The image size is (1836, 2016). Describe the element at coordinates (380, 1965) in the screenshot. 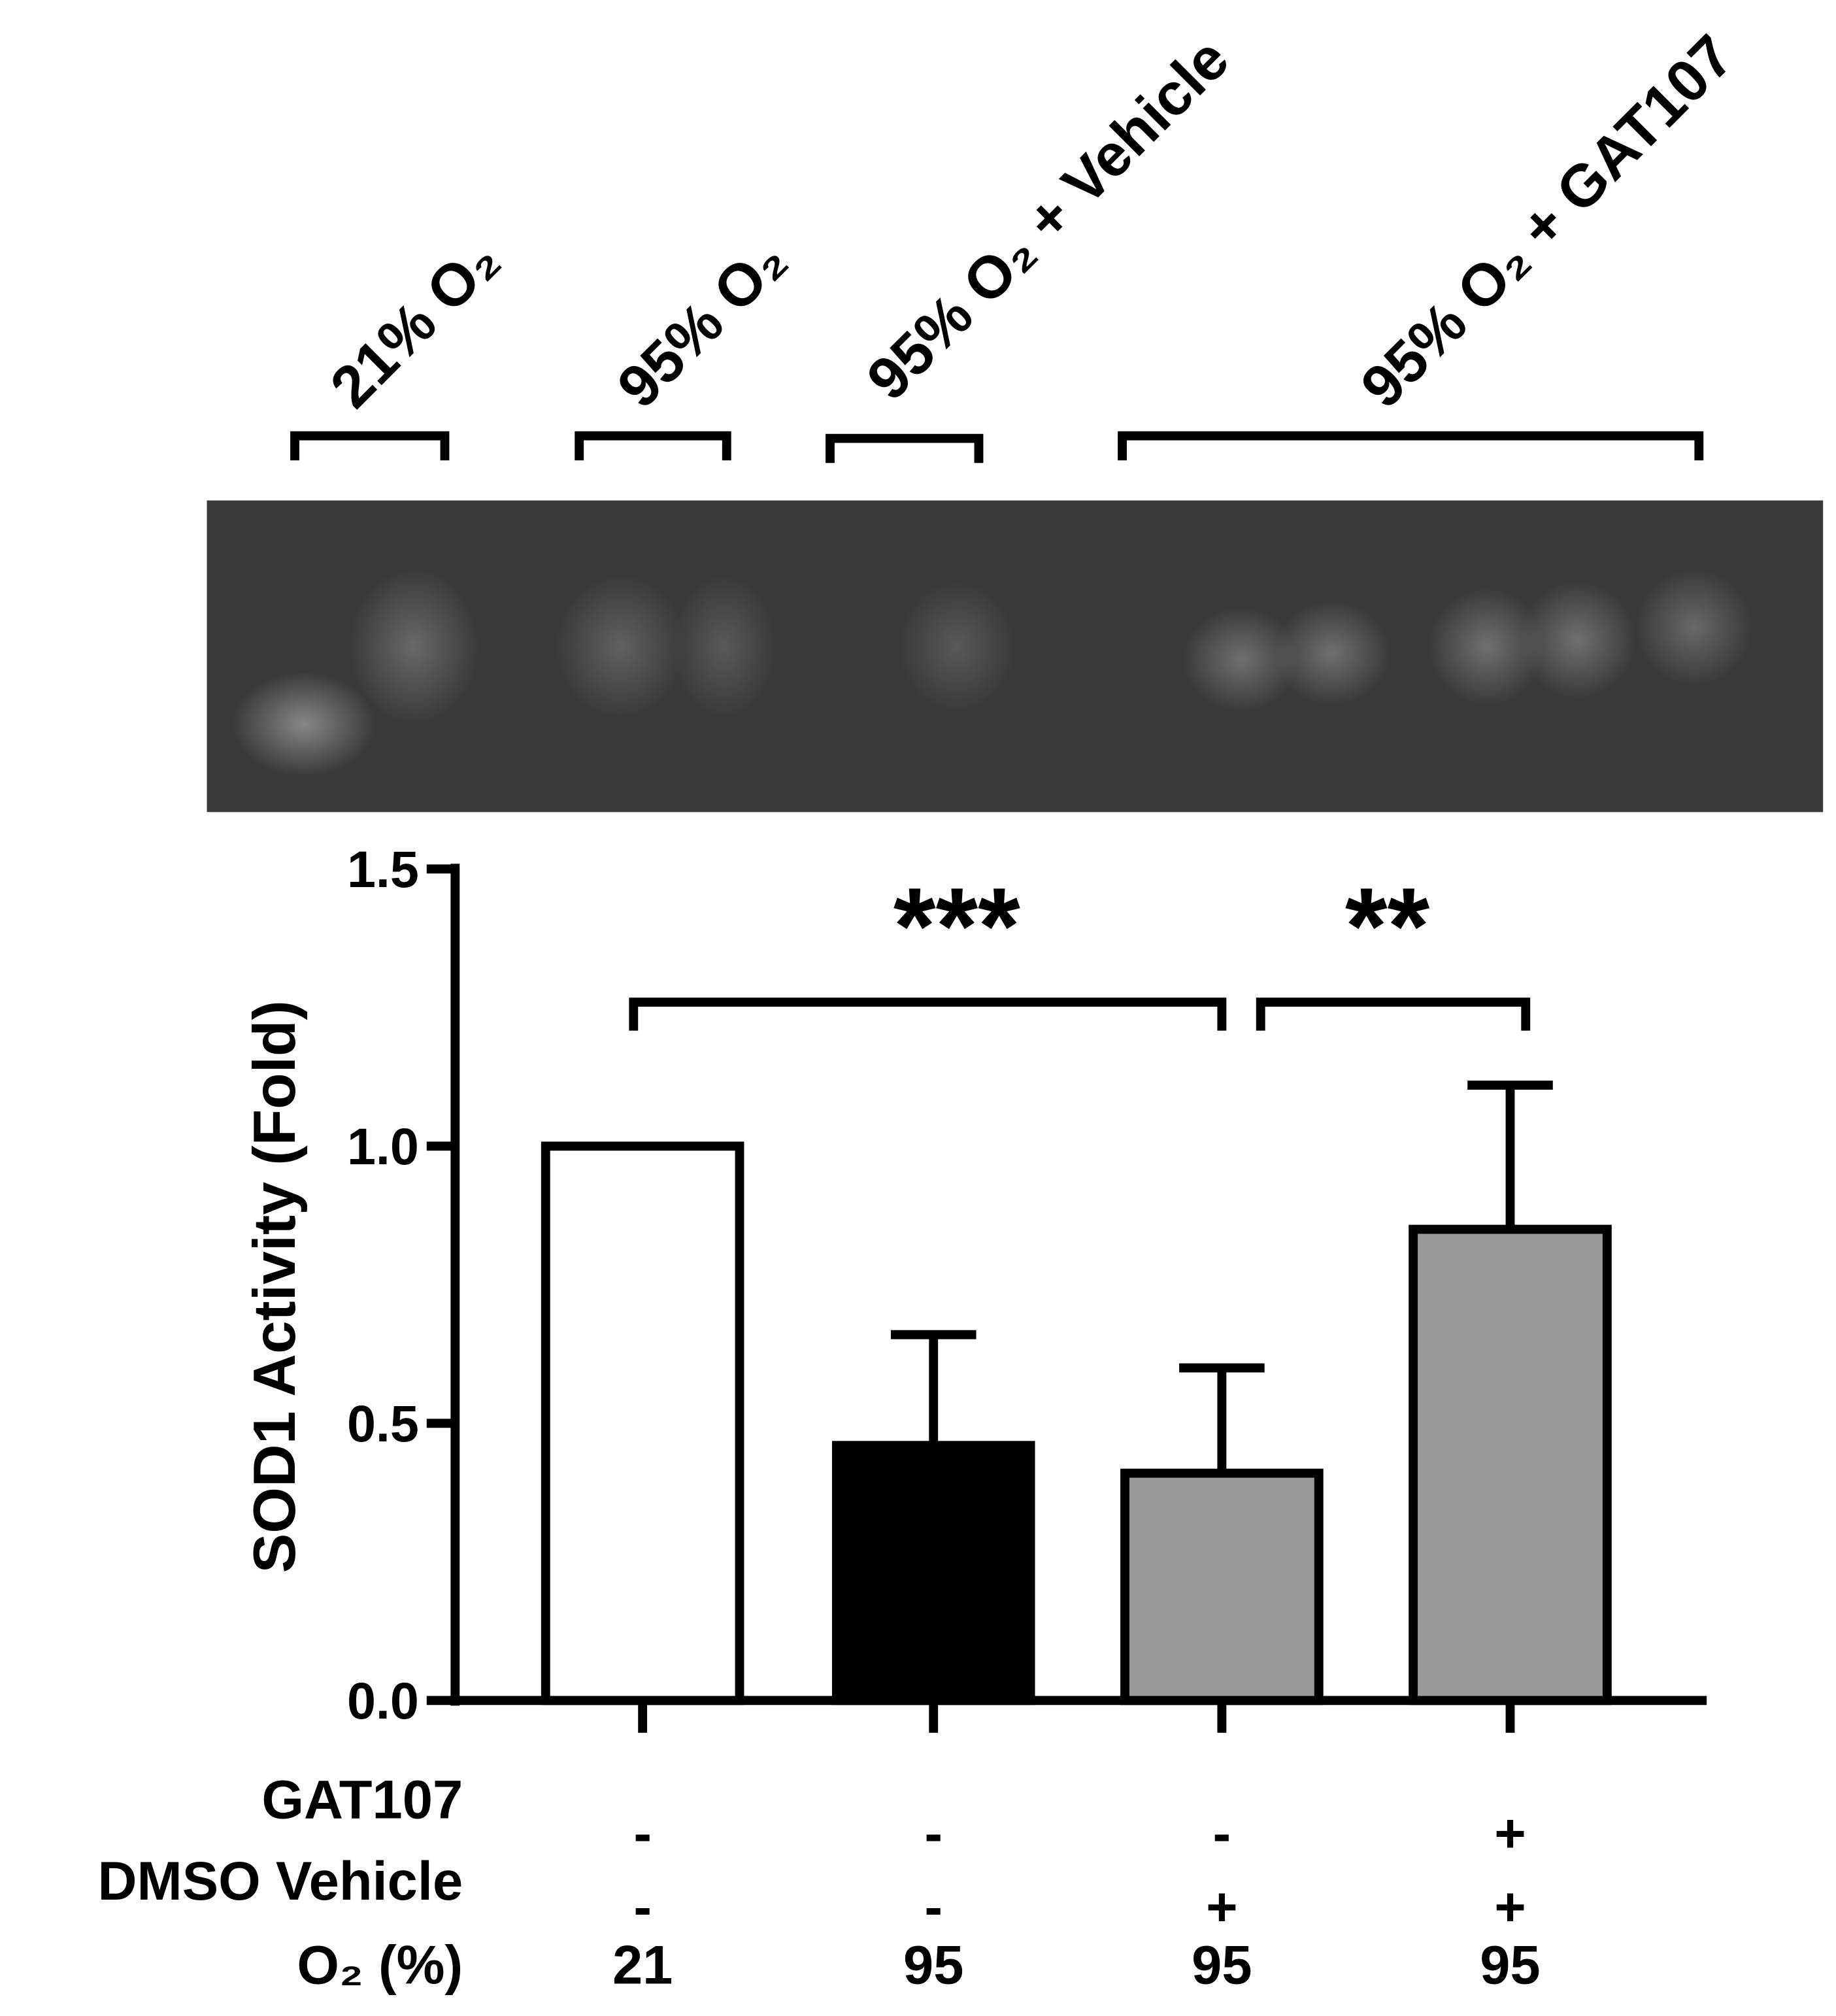

I see `row-label: O₂ (%)` at that location.